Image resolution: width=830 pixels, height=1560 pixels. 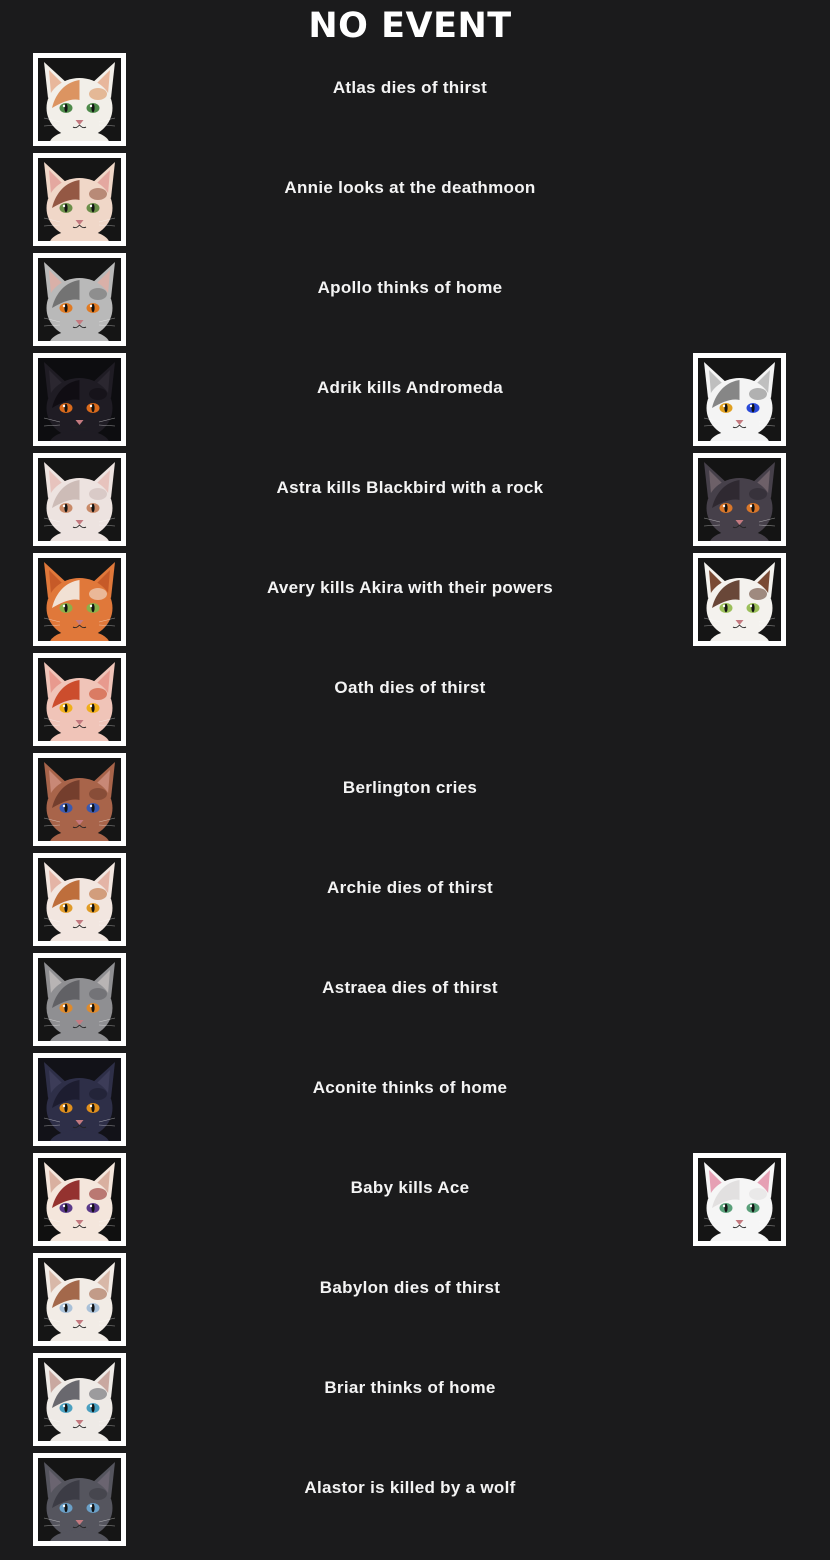 What do you see at coordinates (410, 887) in the screenshot?
I see `event-text: Archie dies of thirst` at bounding box center [410, 887].